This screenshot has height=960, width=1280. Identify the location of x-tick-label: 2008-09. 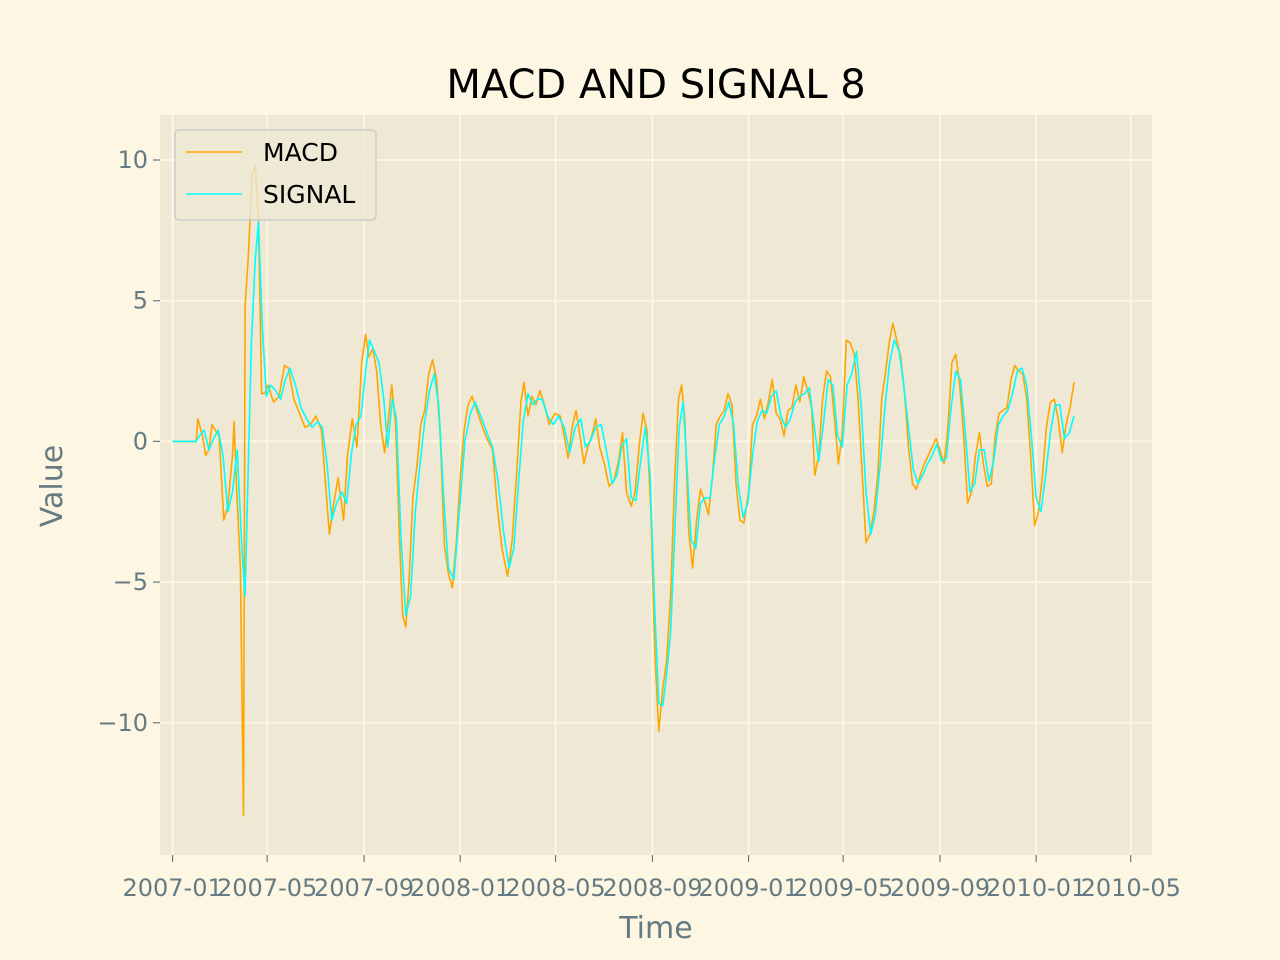
(652, 888).